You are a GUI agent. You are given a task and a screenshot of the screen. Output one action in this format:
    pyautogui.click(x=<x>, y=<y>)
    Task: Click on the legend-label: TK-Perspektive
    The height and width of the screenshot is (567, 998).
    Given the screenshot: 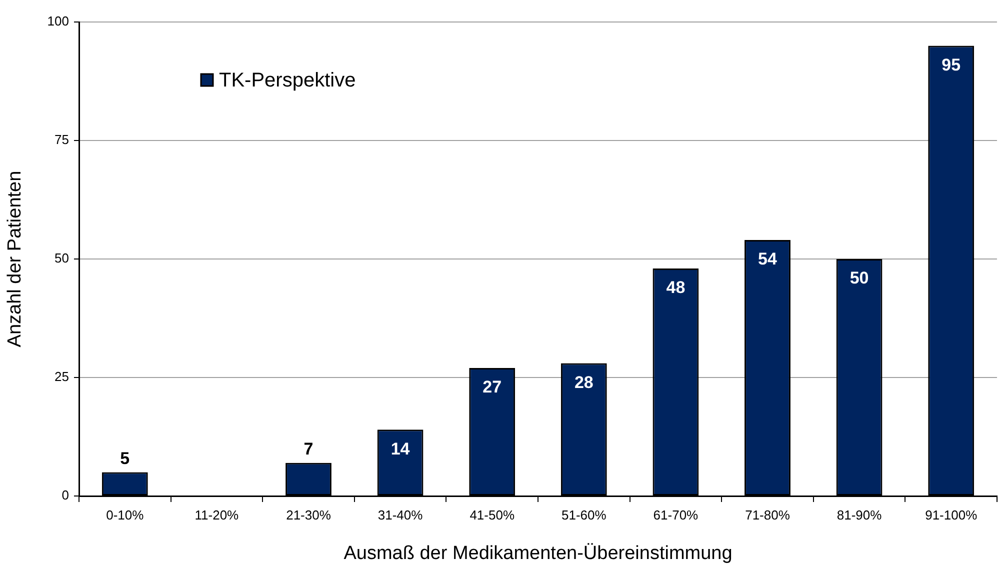 What is the action you would take?
    pyautogui.click(x=287, y=81)
    